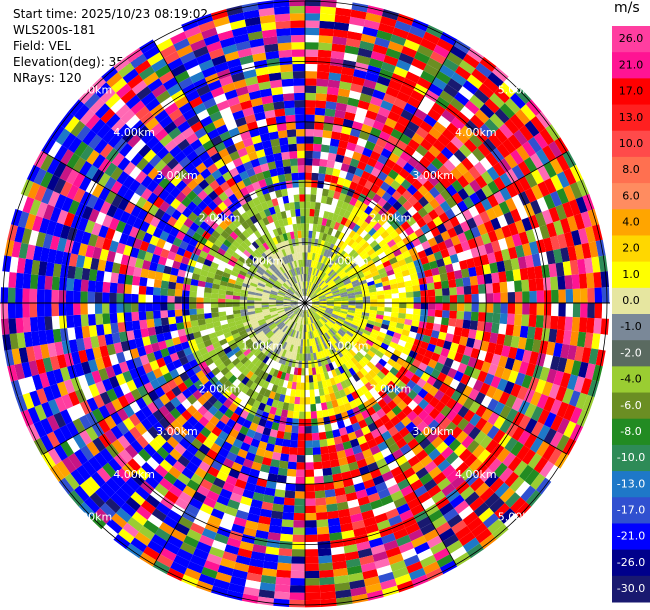 The image size is (650, 610). I want to click on instrument-label: WLS200s-181, so click(54, 30).